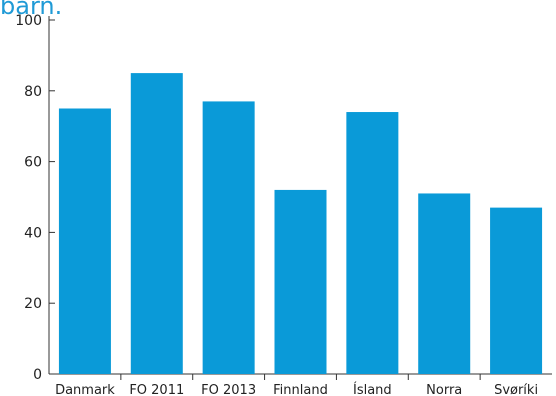 Image resolution: width=556 pixels, height=396 pixels. What do you see at coordinates (300, 389) in the screenshot?
I see `category-label: Finnland` at bounding box center [300, 389].